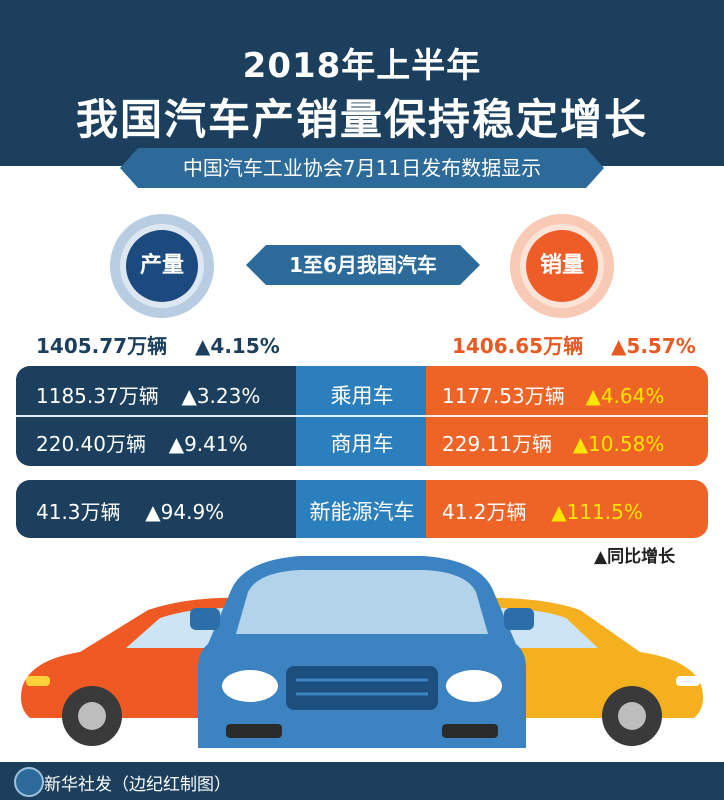  Describe the element at coordinates (91, 444) in the screenshot. I see `commercial-production-value: 220.40万辆` at that location.